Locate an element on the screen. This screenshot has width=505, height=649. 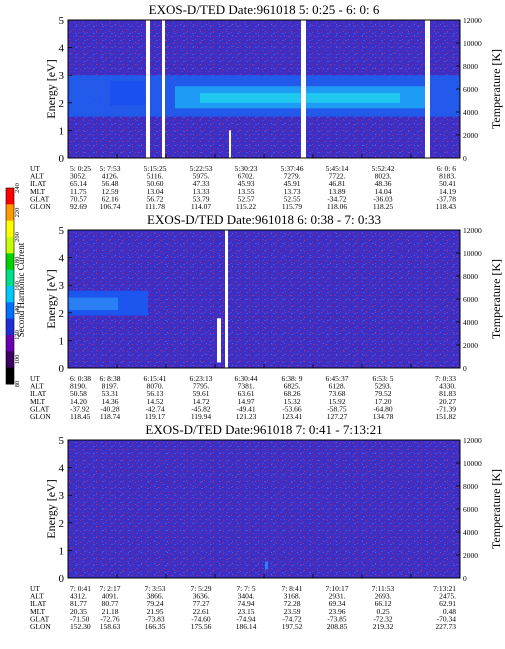
y-tick-label: 1 is located at coordinates (62, 131).